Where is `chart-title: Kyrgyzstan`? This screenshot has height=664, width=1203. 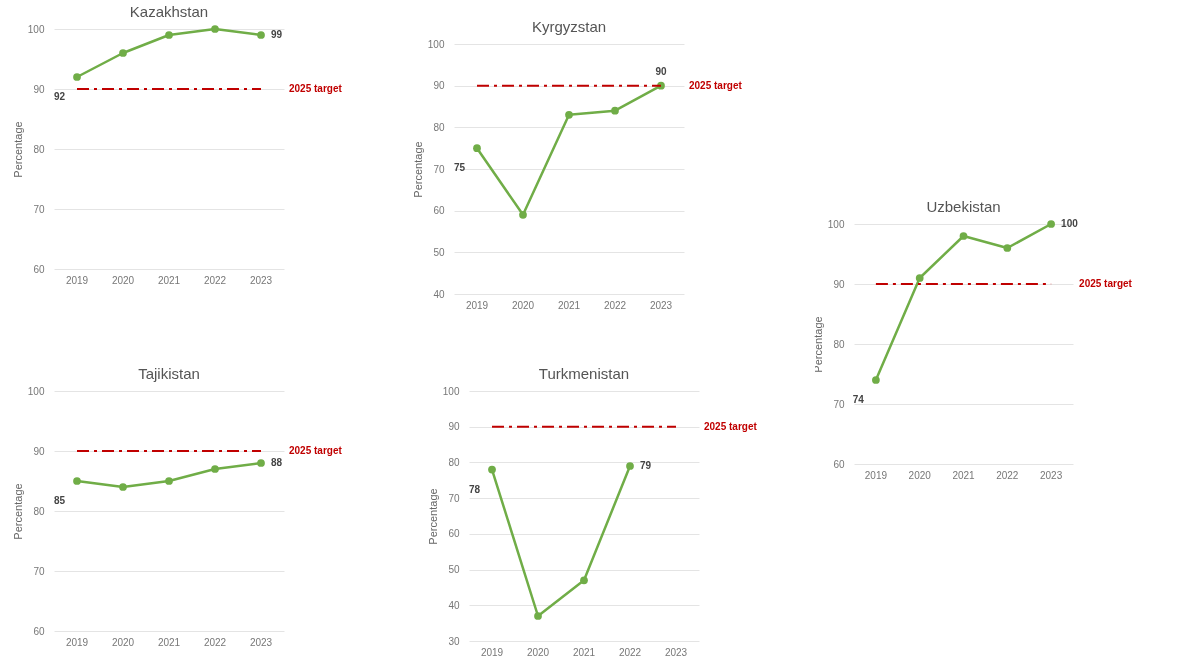 chart-title: Kyrgyzstan is located at coordinates (569, 26).